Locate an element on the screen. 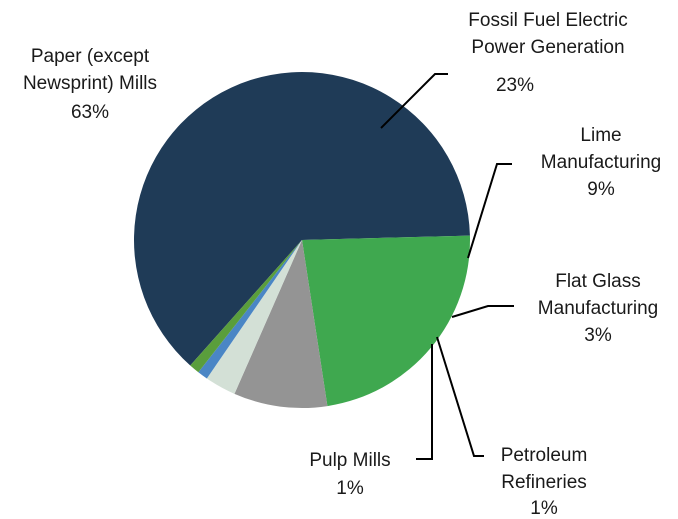 The image size is (678, 519). slice-value-flatglass: 3% is located at coordinates (598, 335).